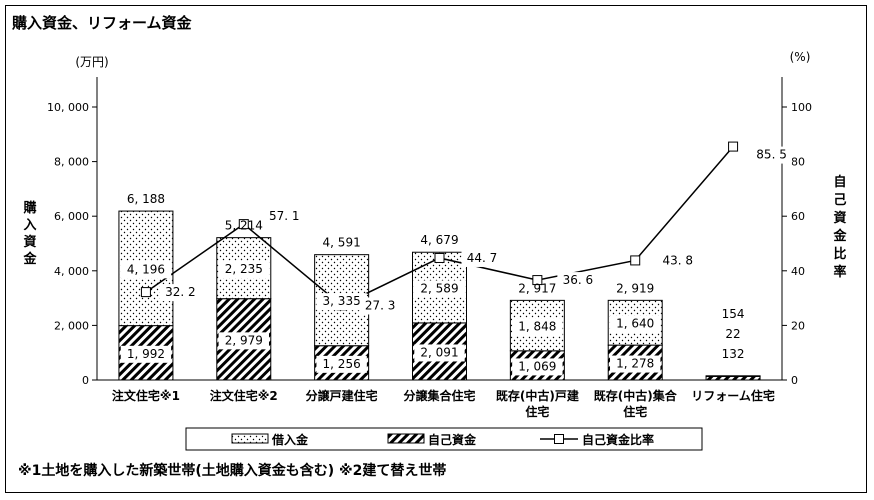  I want to click on y2-tick-label: 60, so click(798, 216).